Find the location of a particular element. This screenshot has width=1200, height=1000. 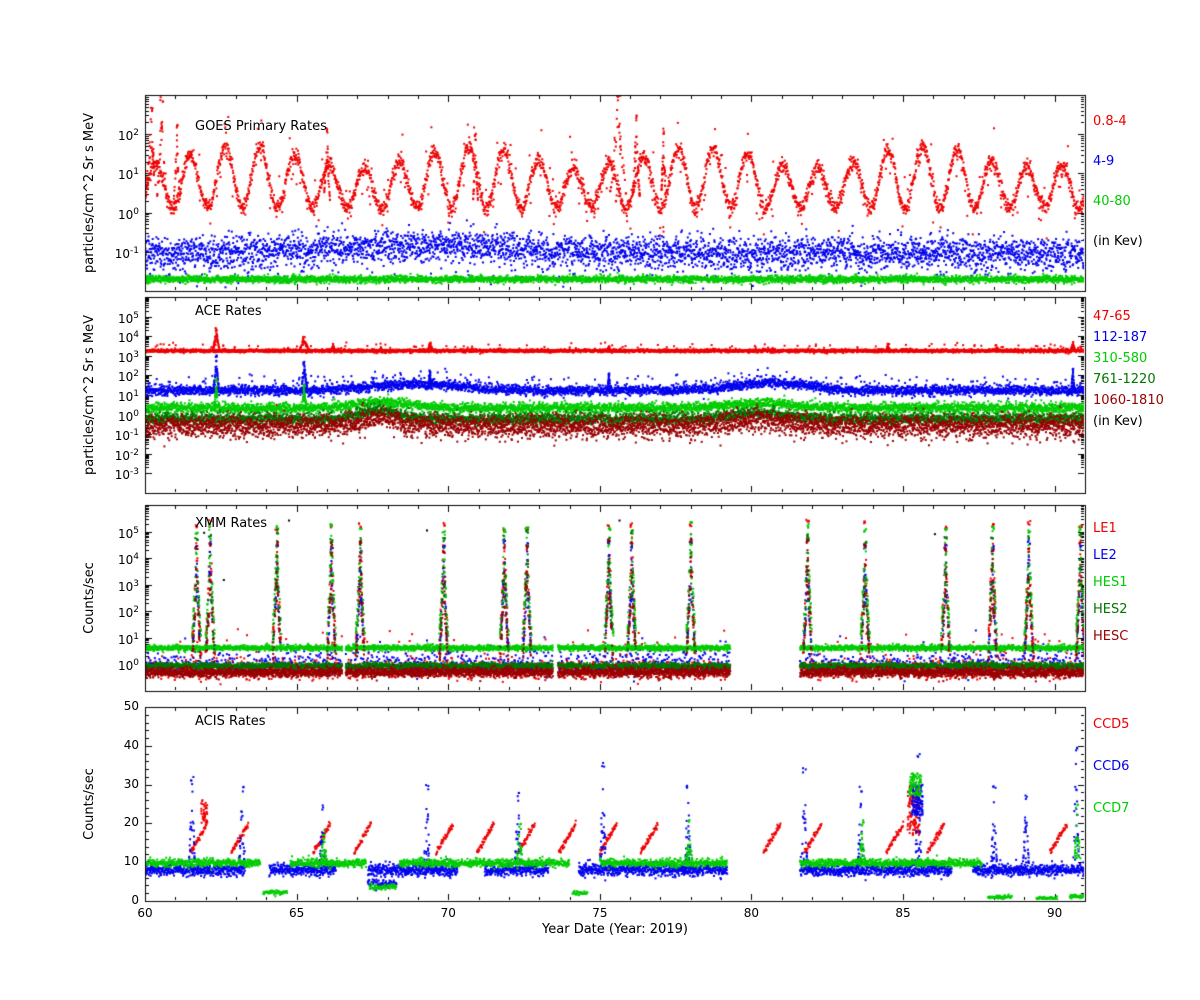

panel-title-xmm: XMM Rates is located at coordinates (231, 523).